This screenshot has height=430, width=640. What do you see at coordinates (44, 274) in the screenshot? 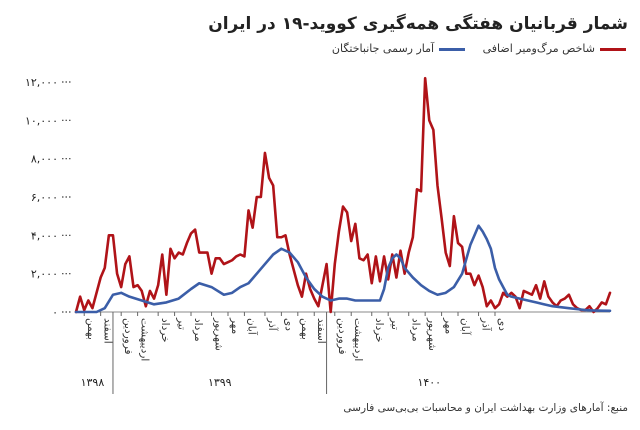
I see `y-tick-label: ۲,۰۰۰` at bounding box center [44, 274].